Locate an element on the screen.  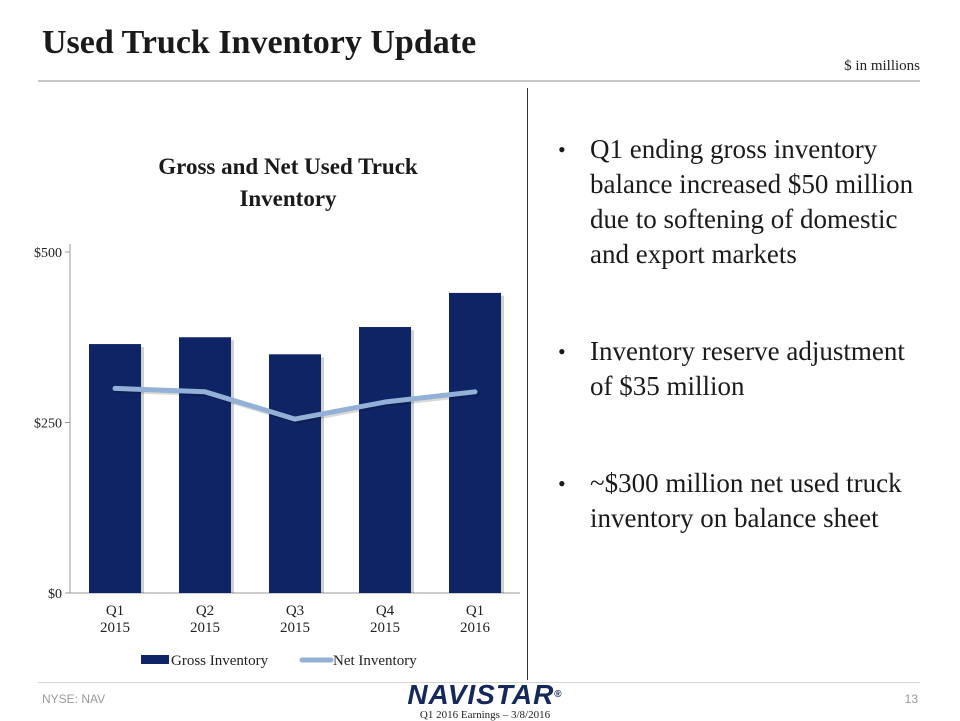
x-tick-label: 2016 is located at coordinates (475, 628).